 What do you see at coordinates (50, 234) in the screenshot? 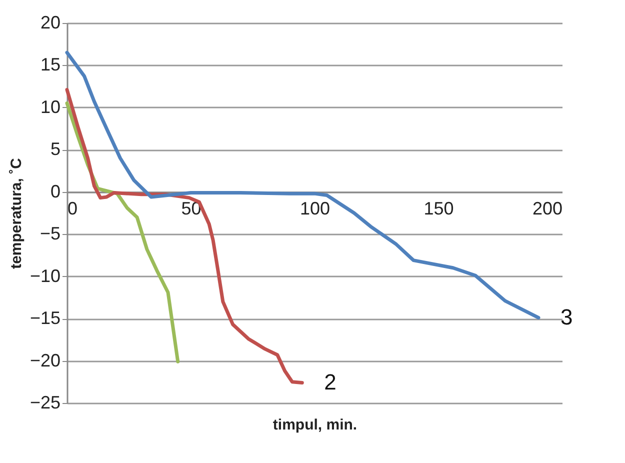
I see `y-tick-label: −5` at bounding box center [50, 234].